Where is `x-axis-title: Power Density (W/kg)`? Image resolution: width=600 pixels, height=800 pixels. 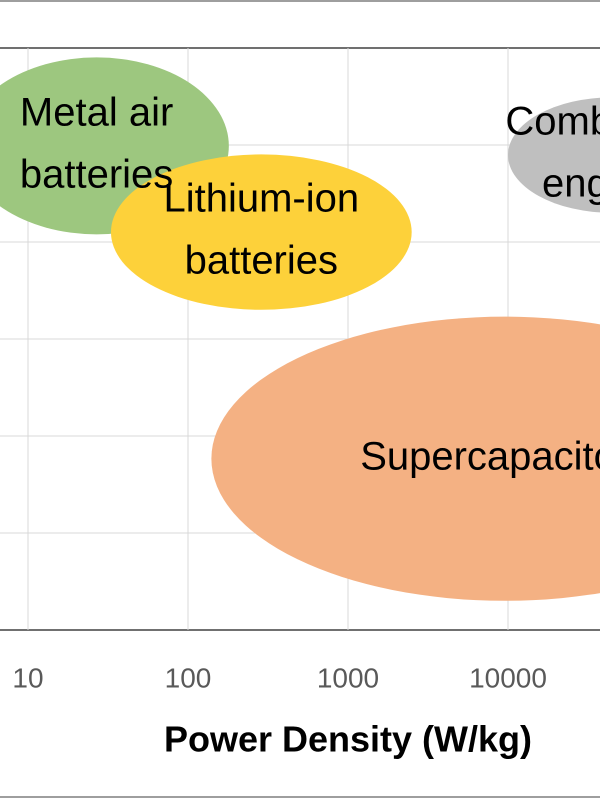
x-axis-title: Power Density (W/kg) is located at coordinates (348, 739).